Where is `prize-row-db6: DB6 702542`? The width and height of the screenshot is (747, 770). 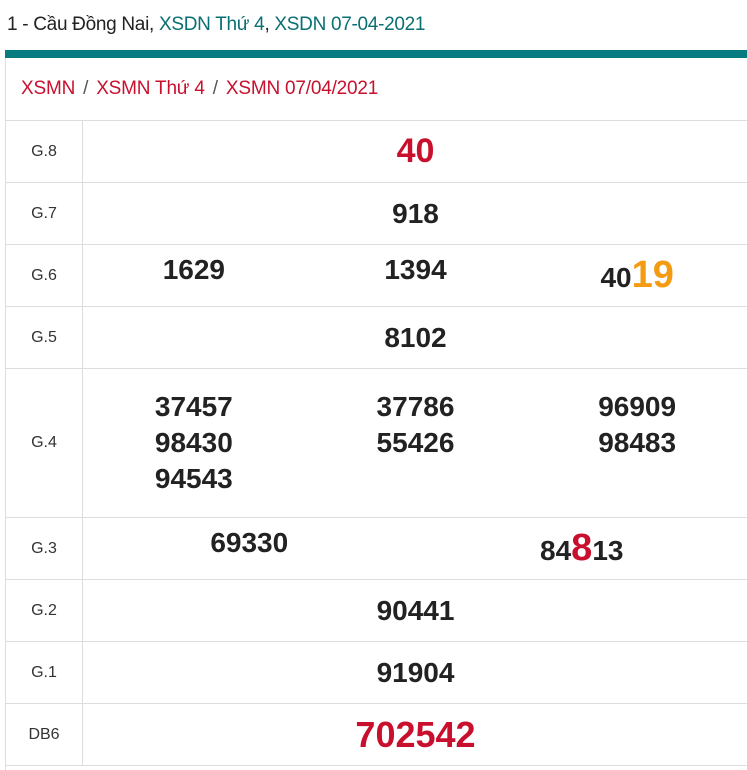
prize-row-db6: DB6 702542 is located at coordinates (376, 734).